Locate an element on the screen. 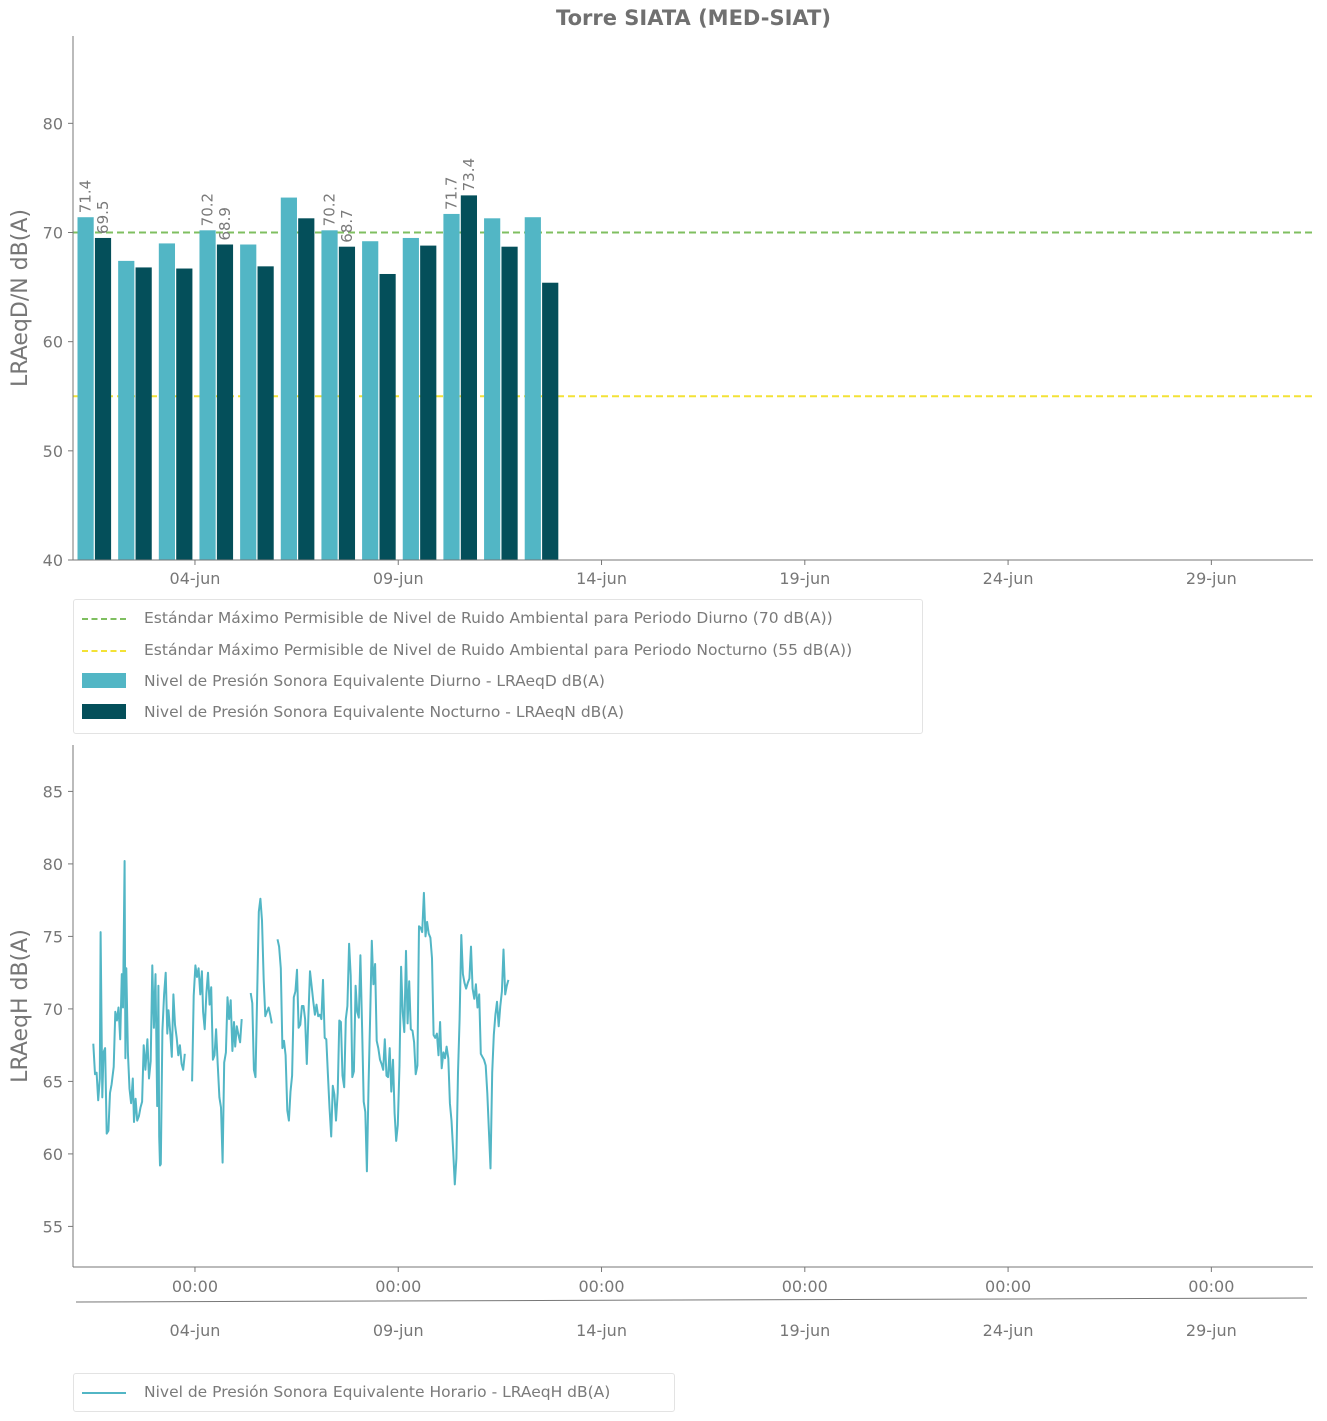 The width and height of the screenshot is (1327, 1421). bar-value-label: 73.4 is located at coordinates (469, 174).